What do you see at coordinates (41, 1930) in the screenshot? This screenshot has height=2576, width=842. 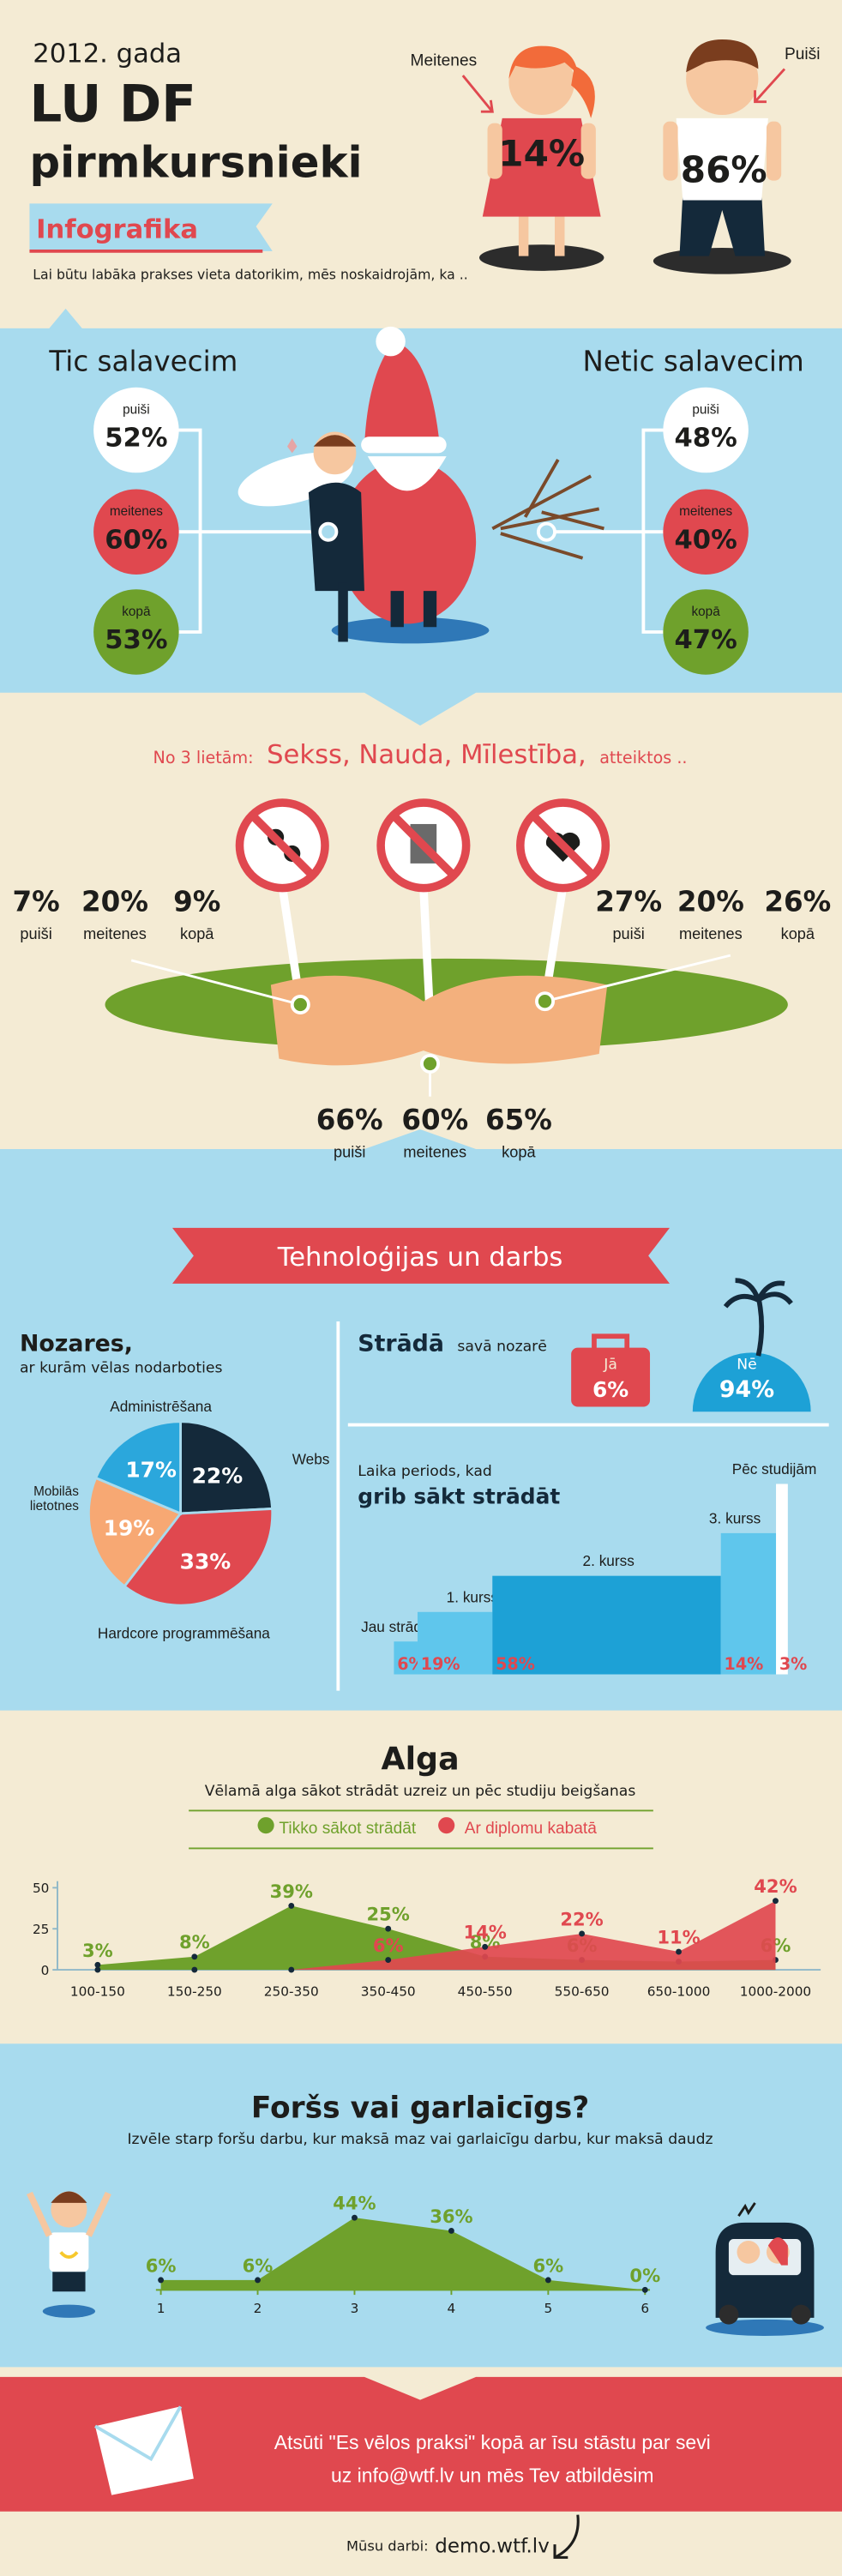 I see `y-tick-label: 25` at bounding box center [41, 1930].